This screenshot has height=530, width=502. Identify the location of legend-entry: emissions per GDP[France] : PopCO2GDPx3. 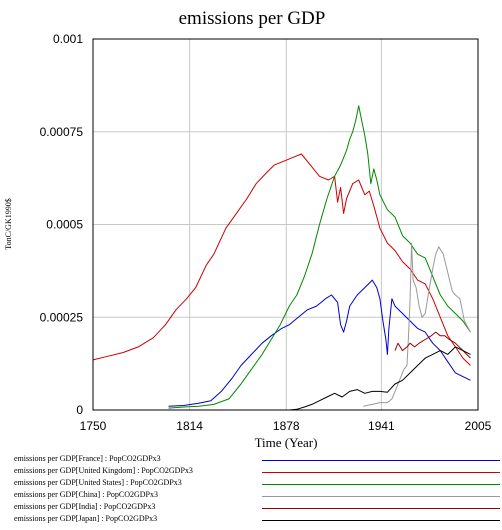
(257, 460).